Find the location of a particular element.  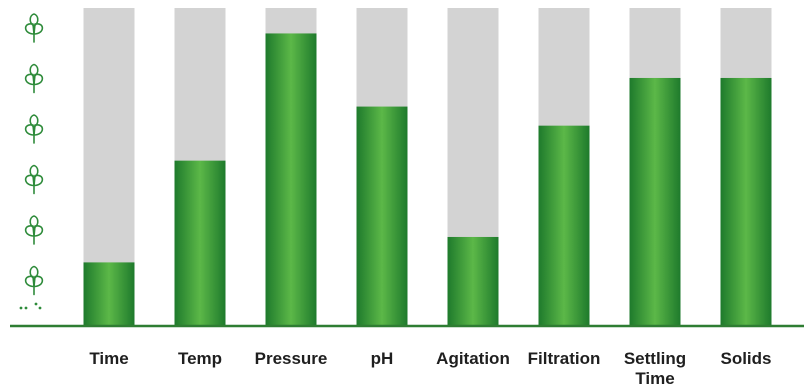

category-label: Settling Time is located at coordinates (655, 368).